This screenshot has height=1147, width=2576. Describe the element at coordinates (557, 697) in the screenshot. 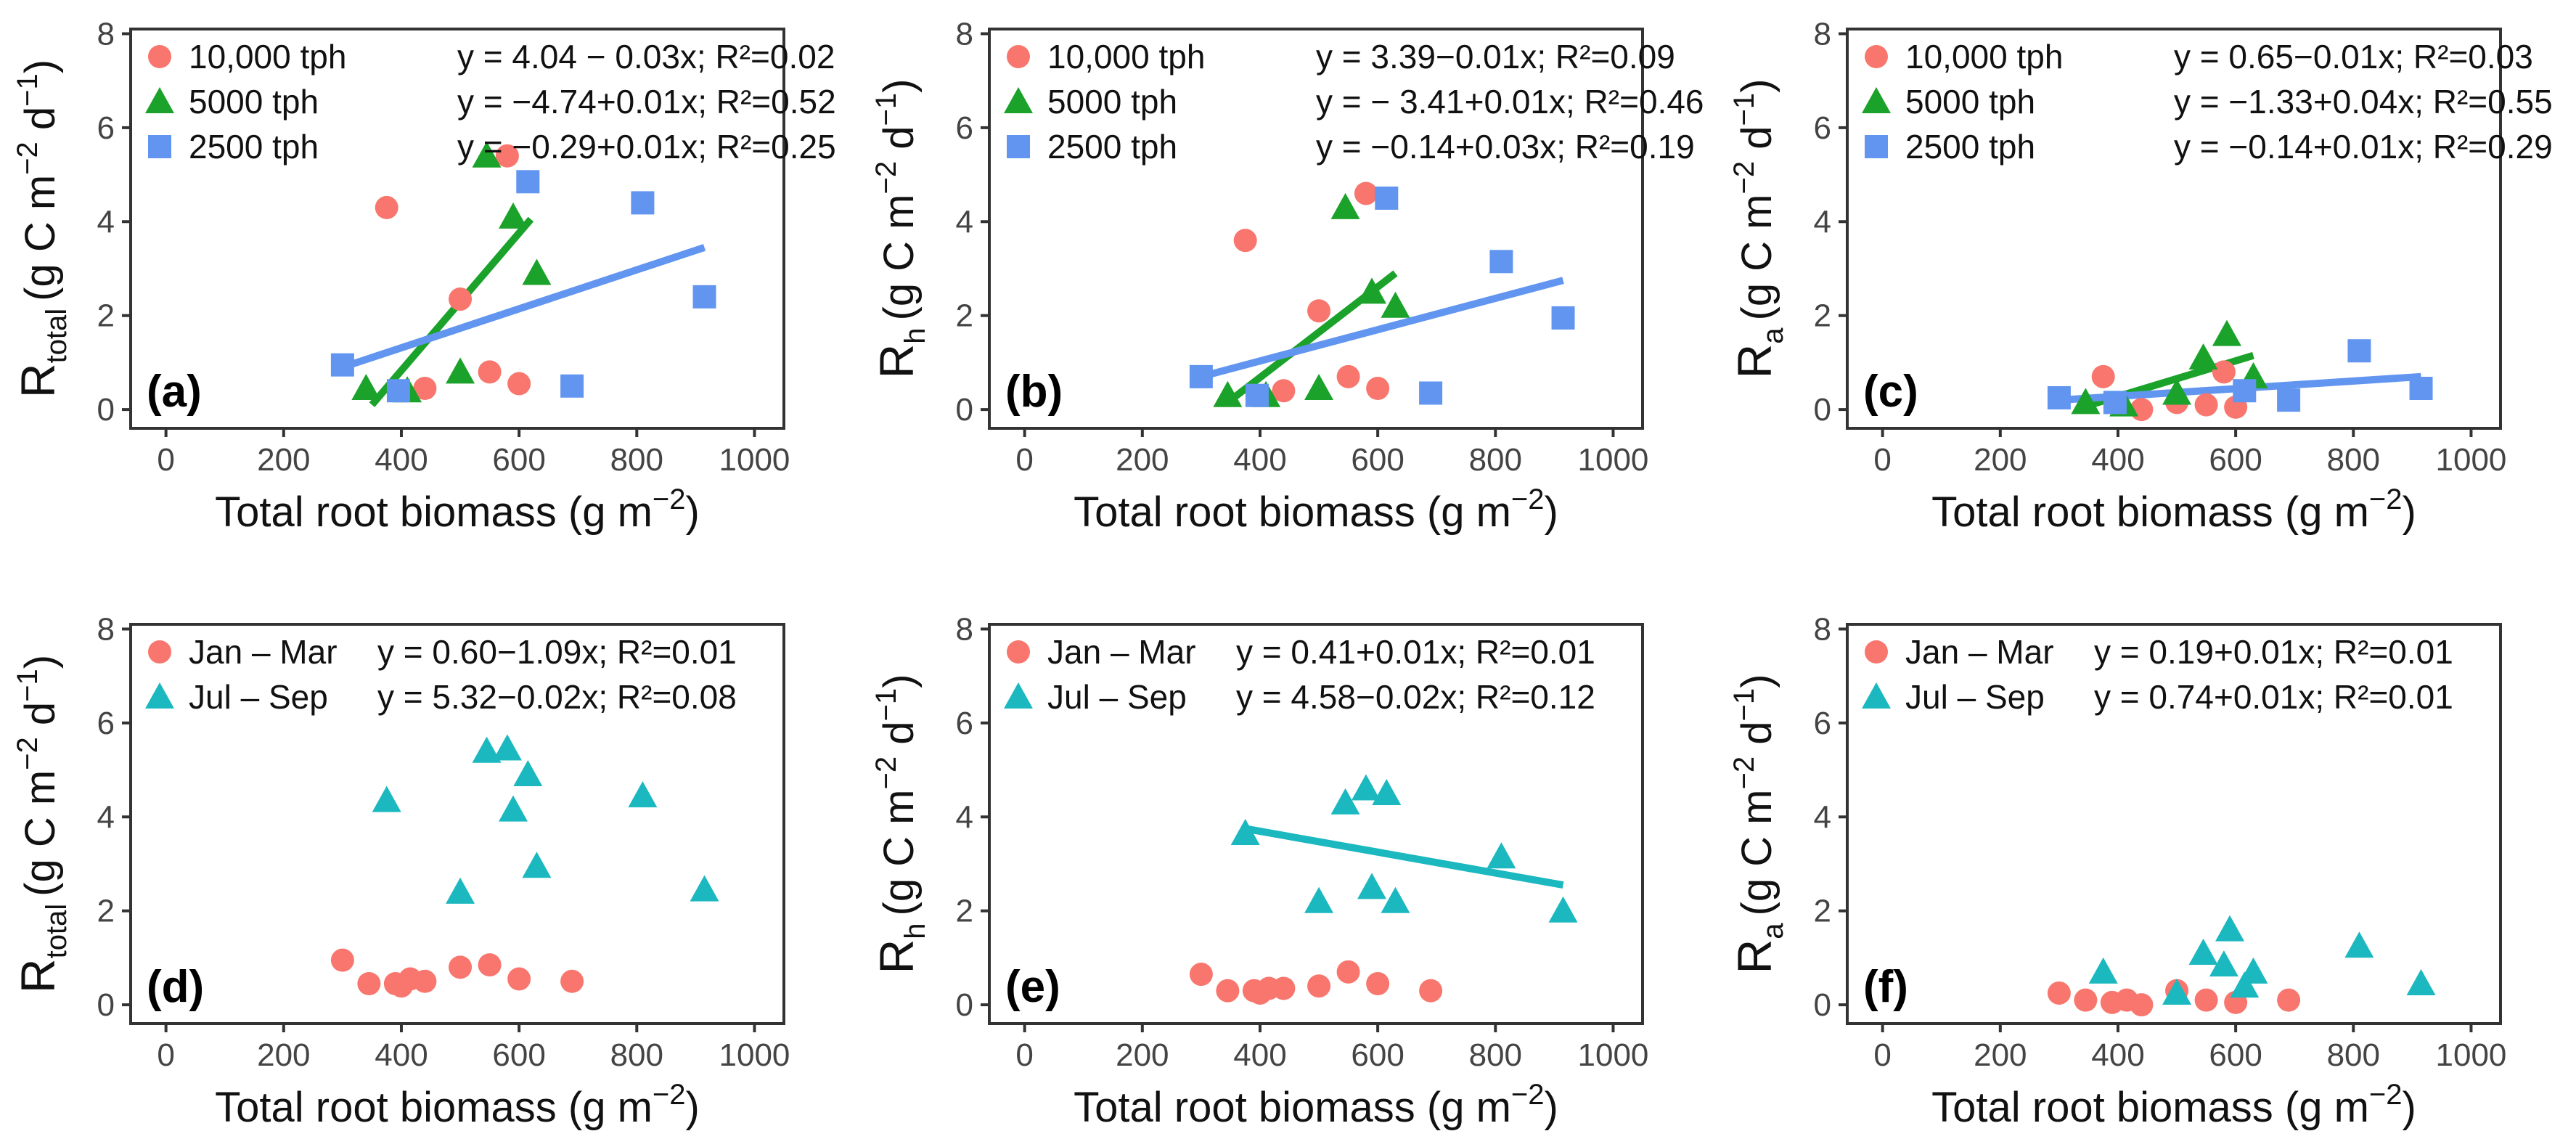

I see `regression-equation: y = 5.32−0.02x; R²=0.08` at that location.